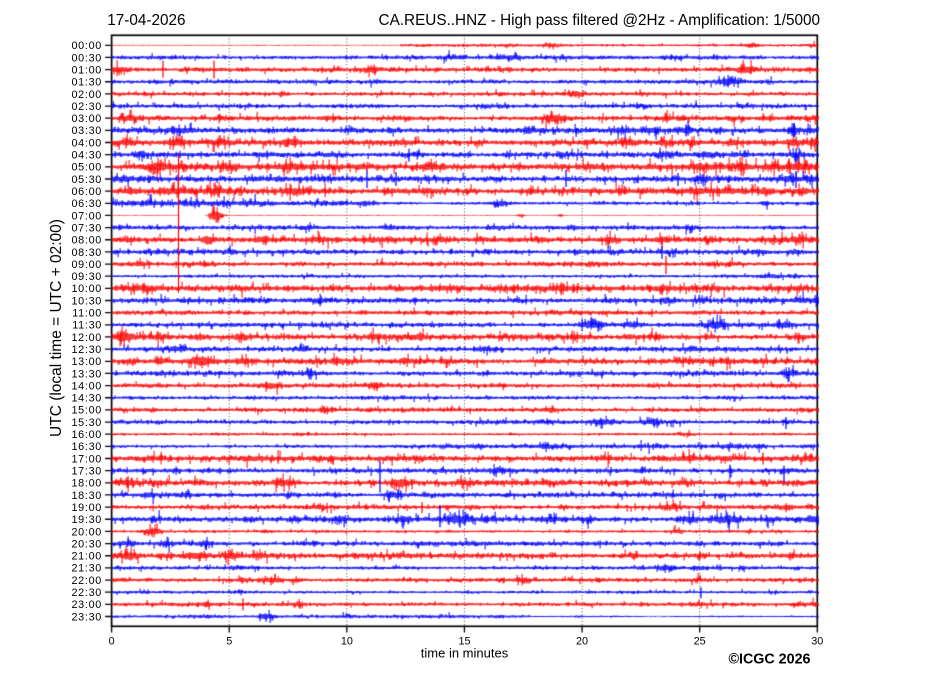 This screenshot has width=927, height=696. Describe the element at coordinates (86, 544) in the screenshot. I see `svg-text: 20:30` at that location.